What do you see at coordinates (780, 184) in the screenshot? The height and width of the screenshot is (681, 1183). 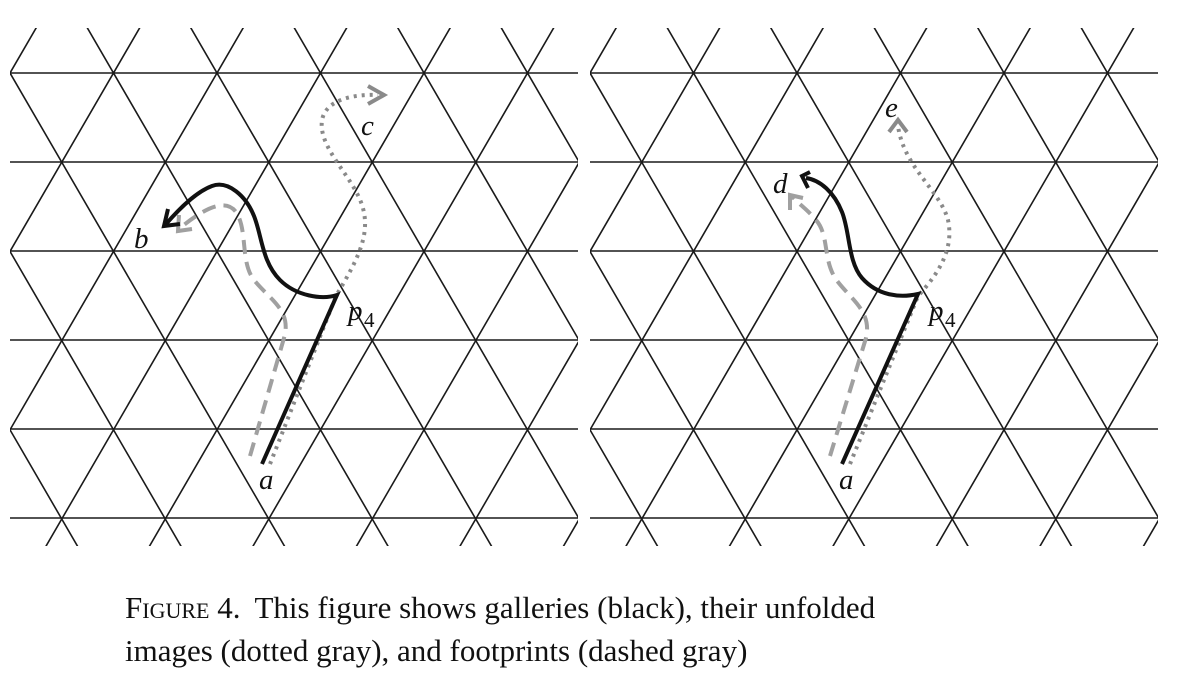 I see `label-d: d` at bounding box center [780, 184].